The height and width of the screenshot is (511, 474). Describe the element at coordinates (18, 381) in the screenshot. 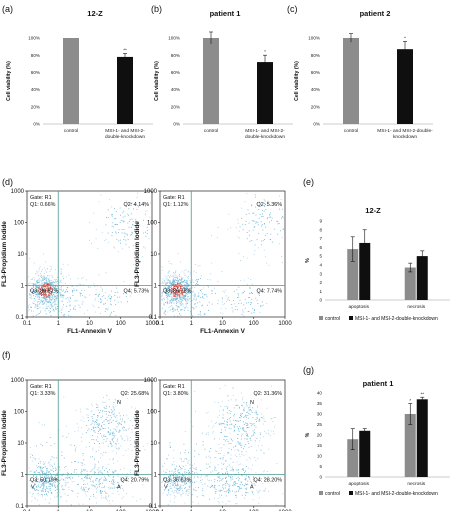

I see `y-tick-label: 1000` at that location.